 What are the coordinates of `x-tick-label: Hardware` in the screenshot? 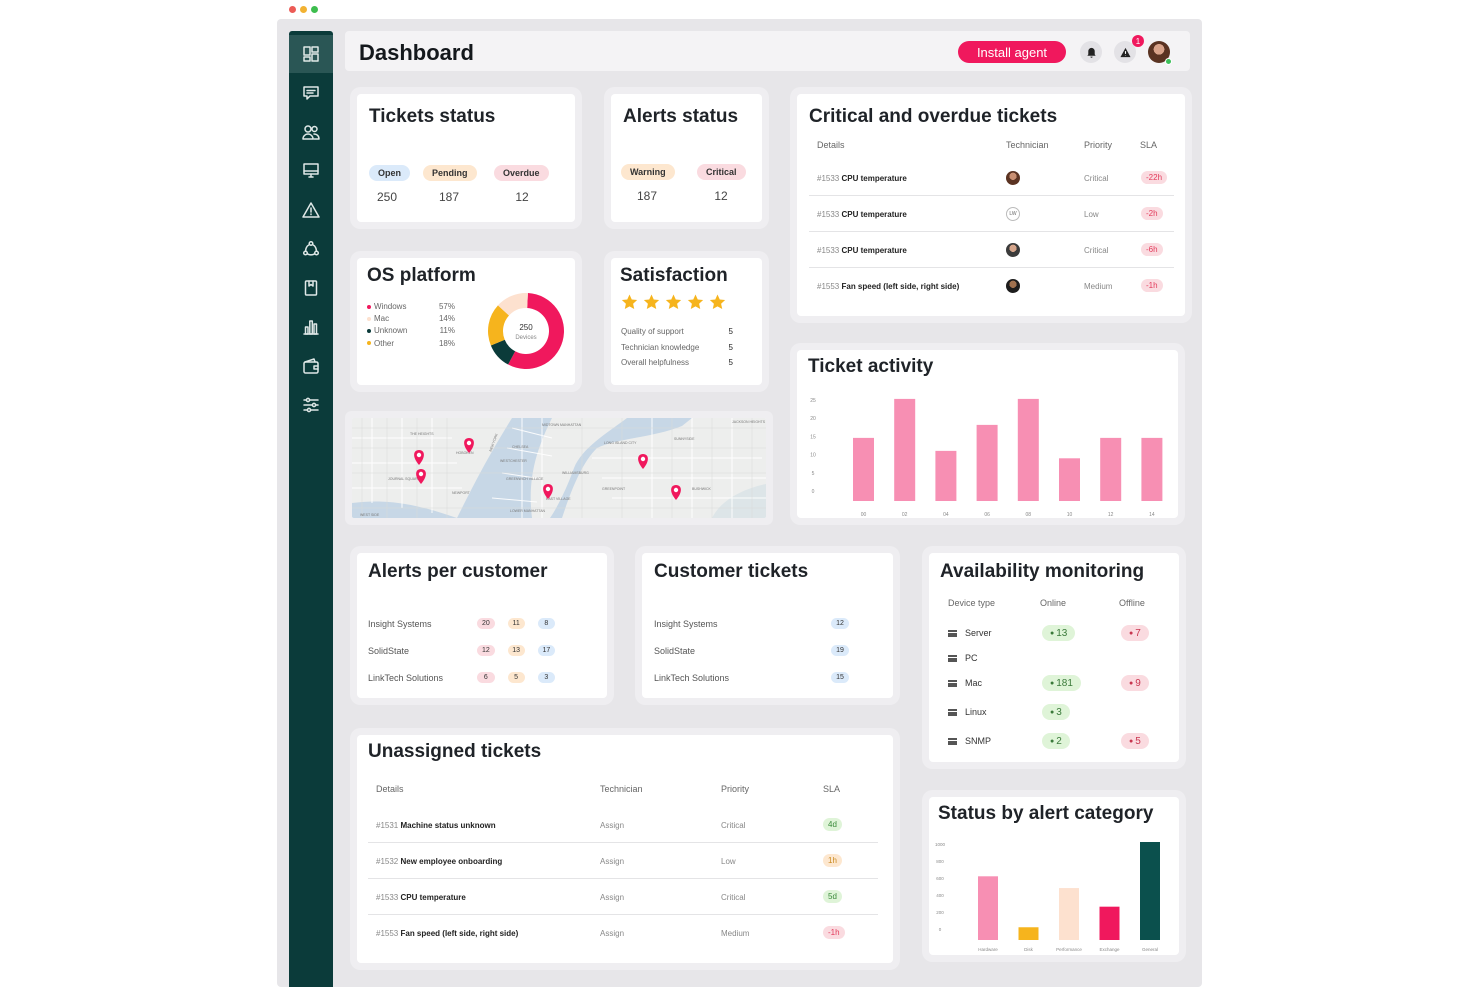 It's located at (988, 949).